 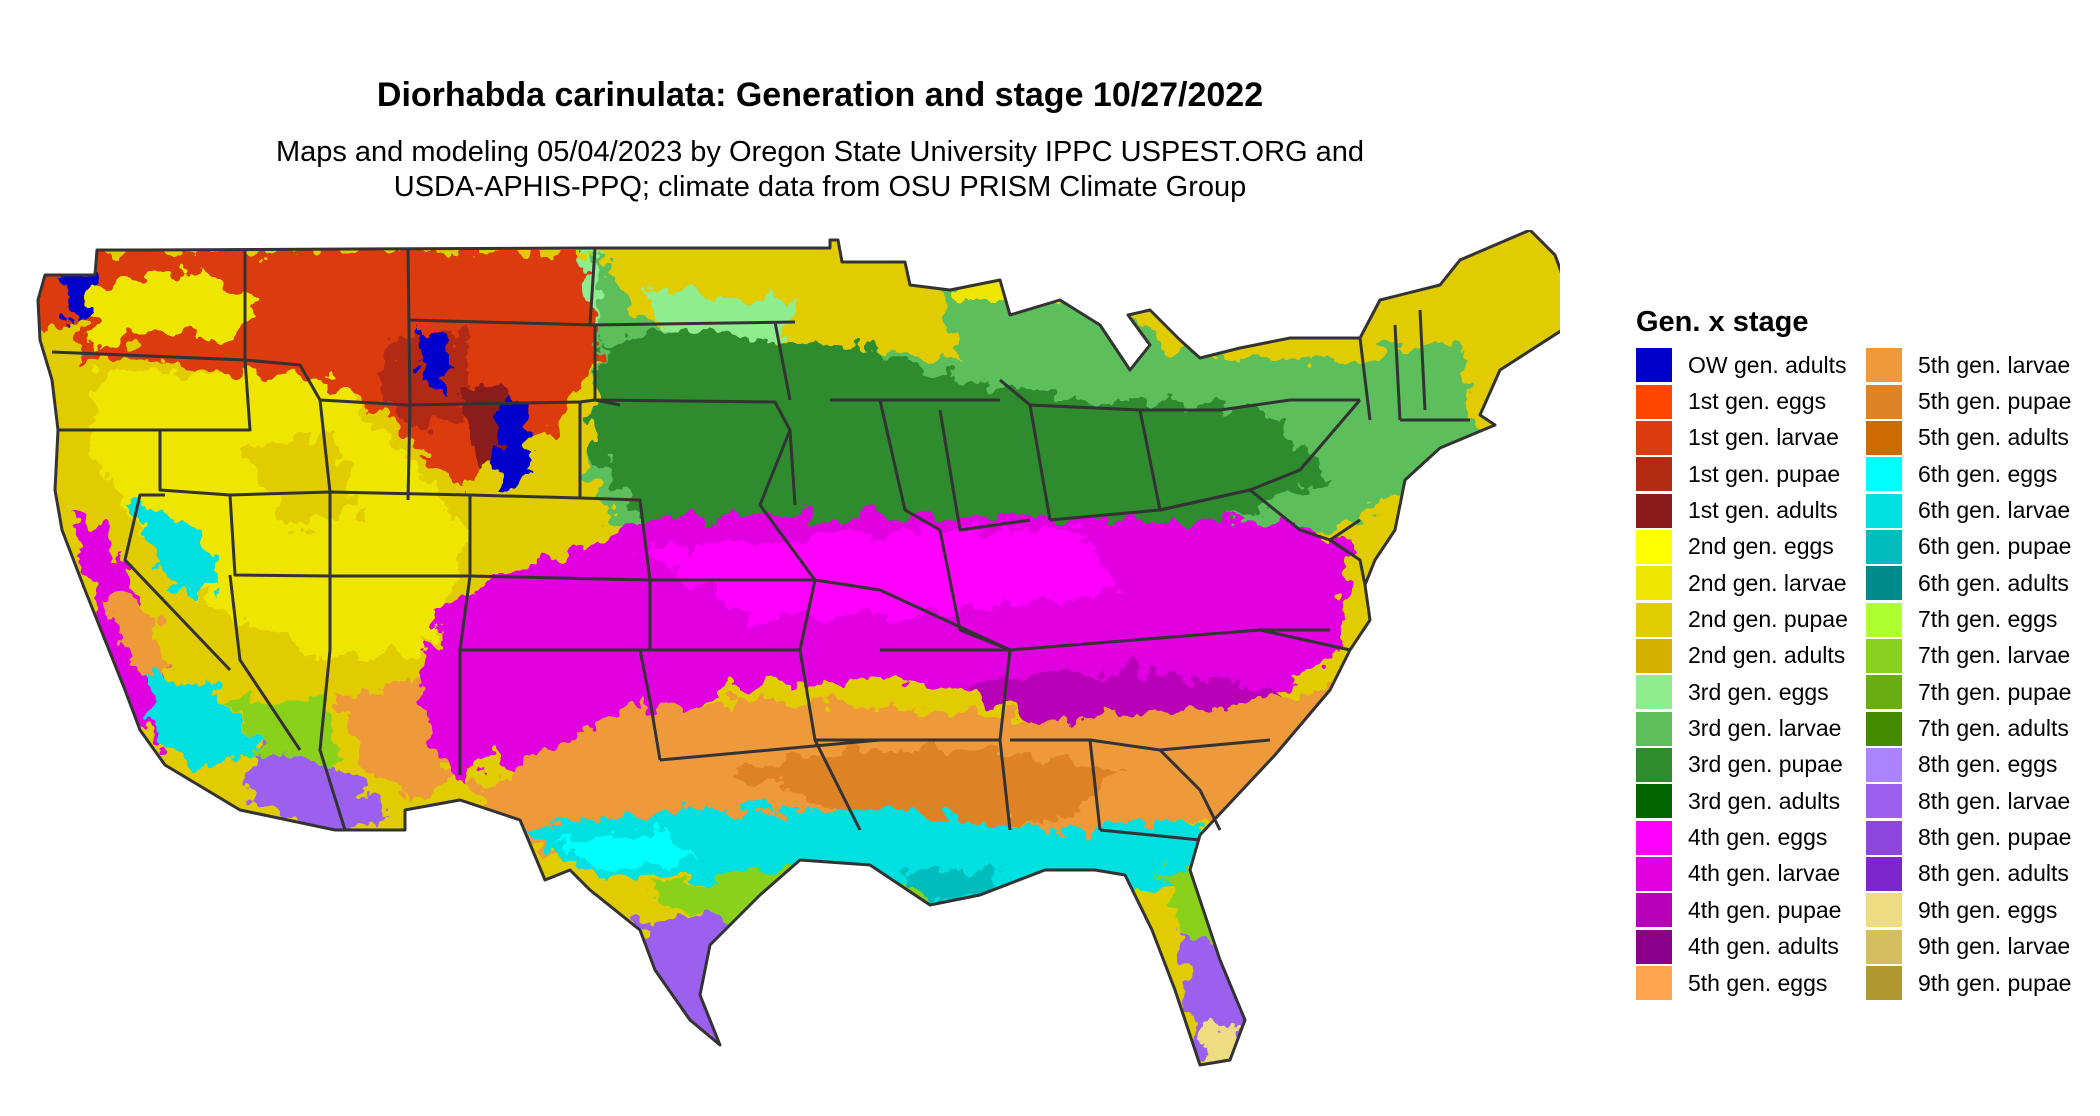 I want to click on legend-item: 1st gen. pupae, so click(x=1742, y=474).